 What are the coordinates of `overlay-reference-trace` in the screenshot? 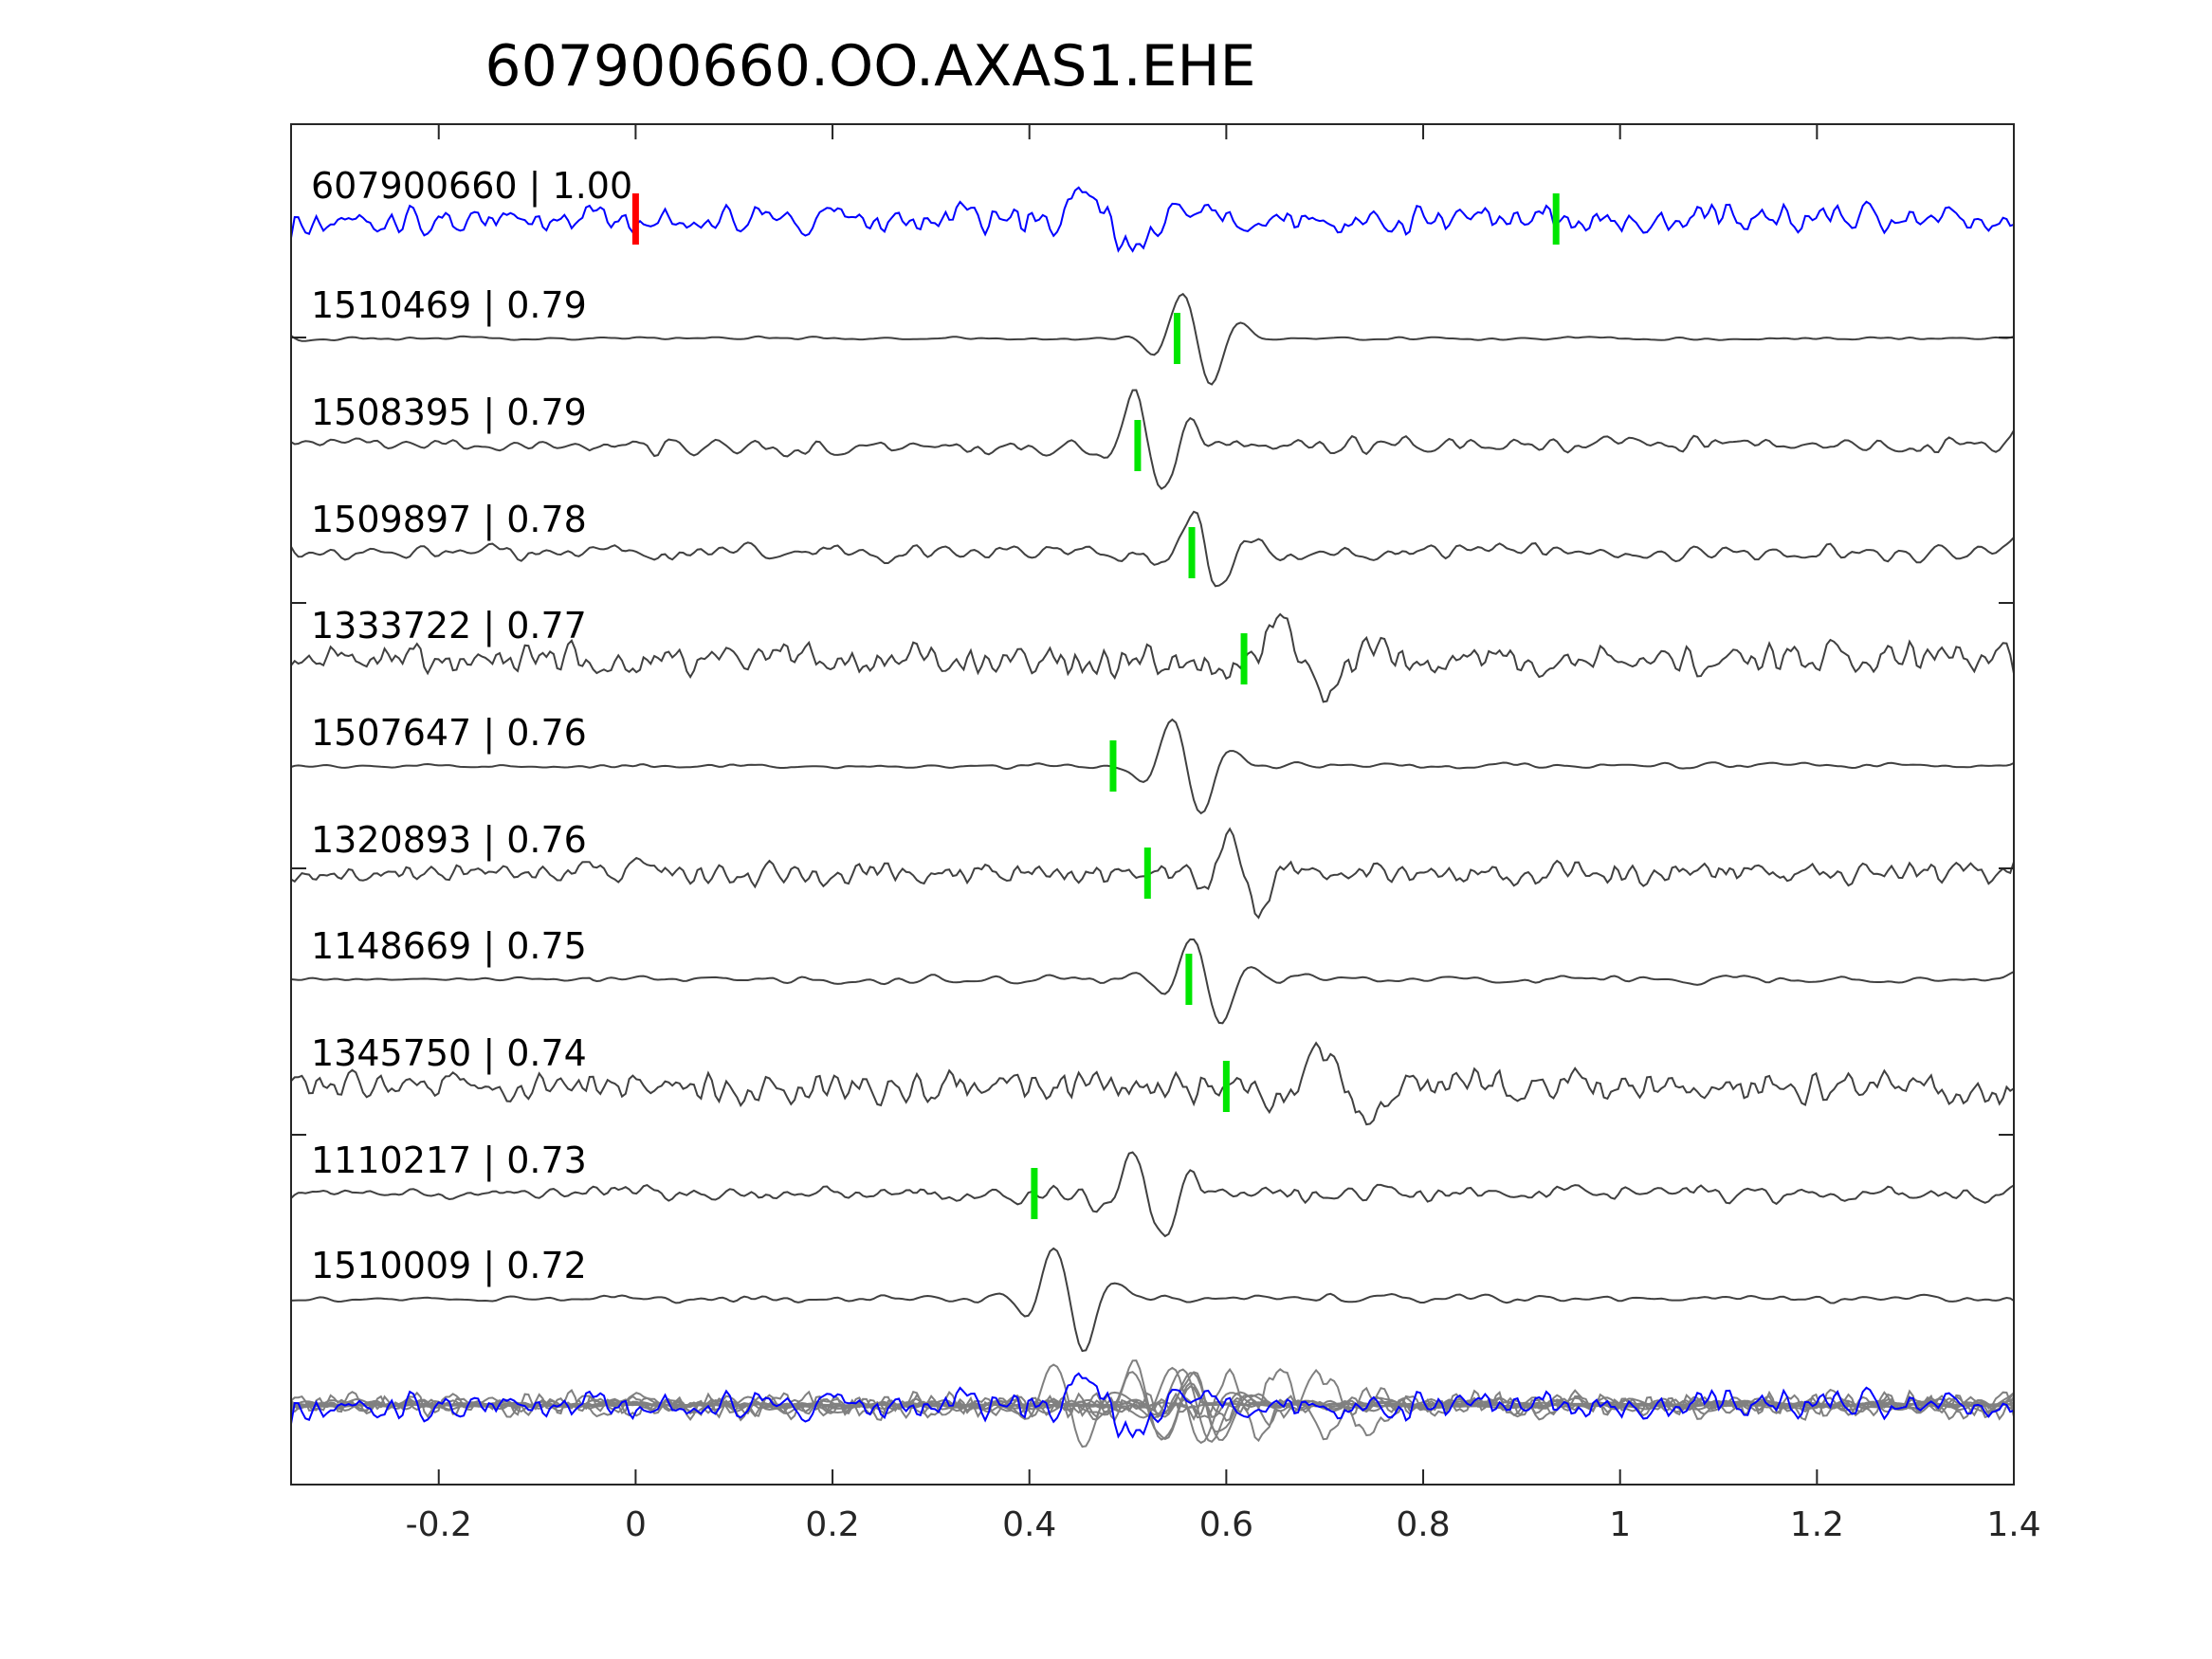 It's located at (1152, 1405).